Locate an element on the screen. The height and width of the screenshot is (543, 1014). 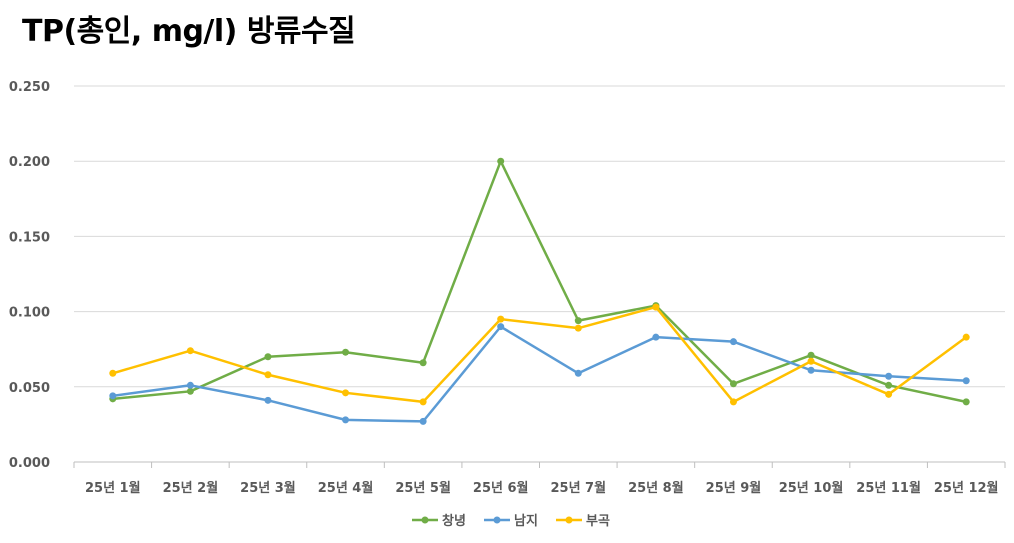
y-tick-label: 0.100 is located at coordinates (29, 313).